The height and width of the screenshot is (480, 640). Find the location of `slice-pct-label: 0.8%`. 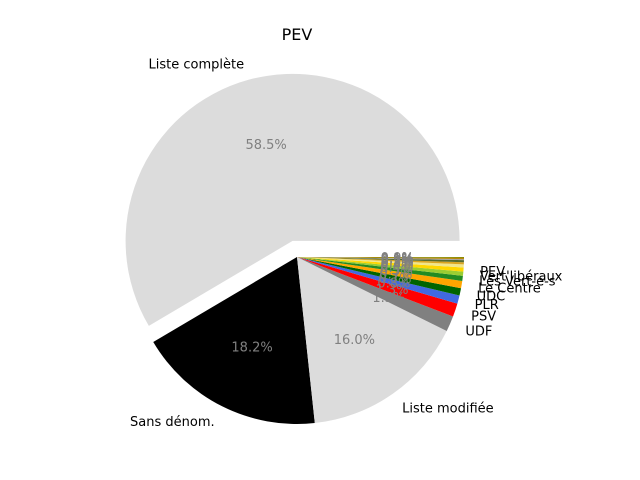

slice-pct-label: 0.8% is located at coordinates (393, 284).